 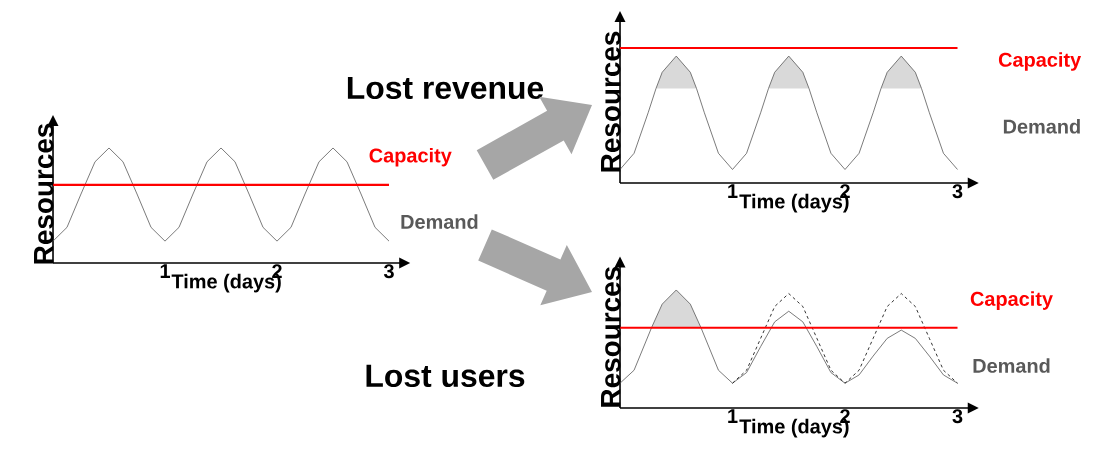 What do you see at coordinates (1041, 126) in the screenshot?
I see `text: Demand` at bounding box center [1041, 126].